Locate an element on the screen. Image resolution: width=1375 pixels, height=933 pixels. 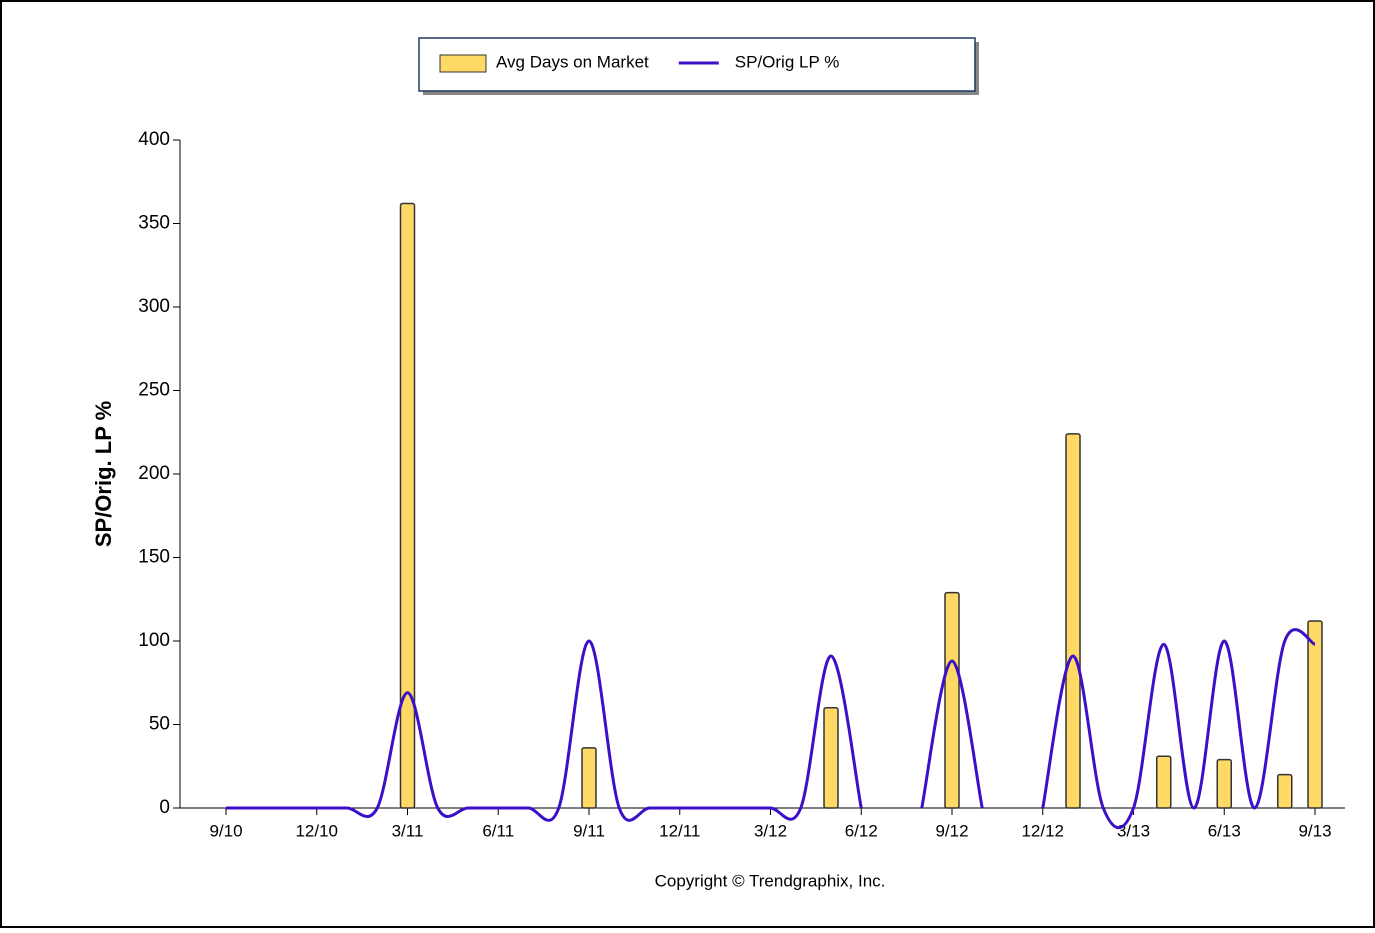
legend-label: SP/Orig LP % is located at coordinates (787, 61).